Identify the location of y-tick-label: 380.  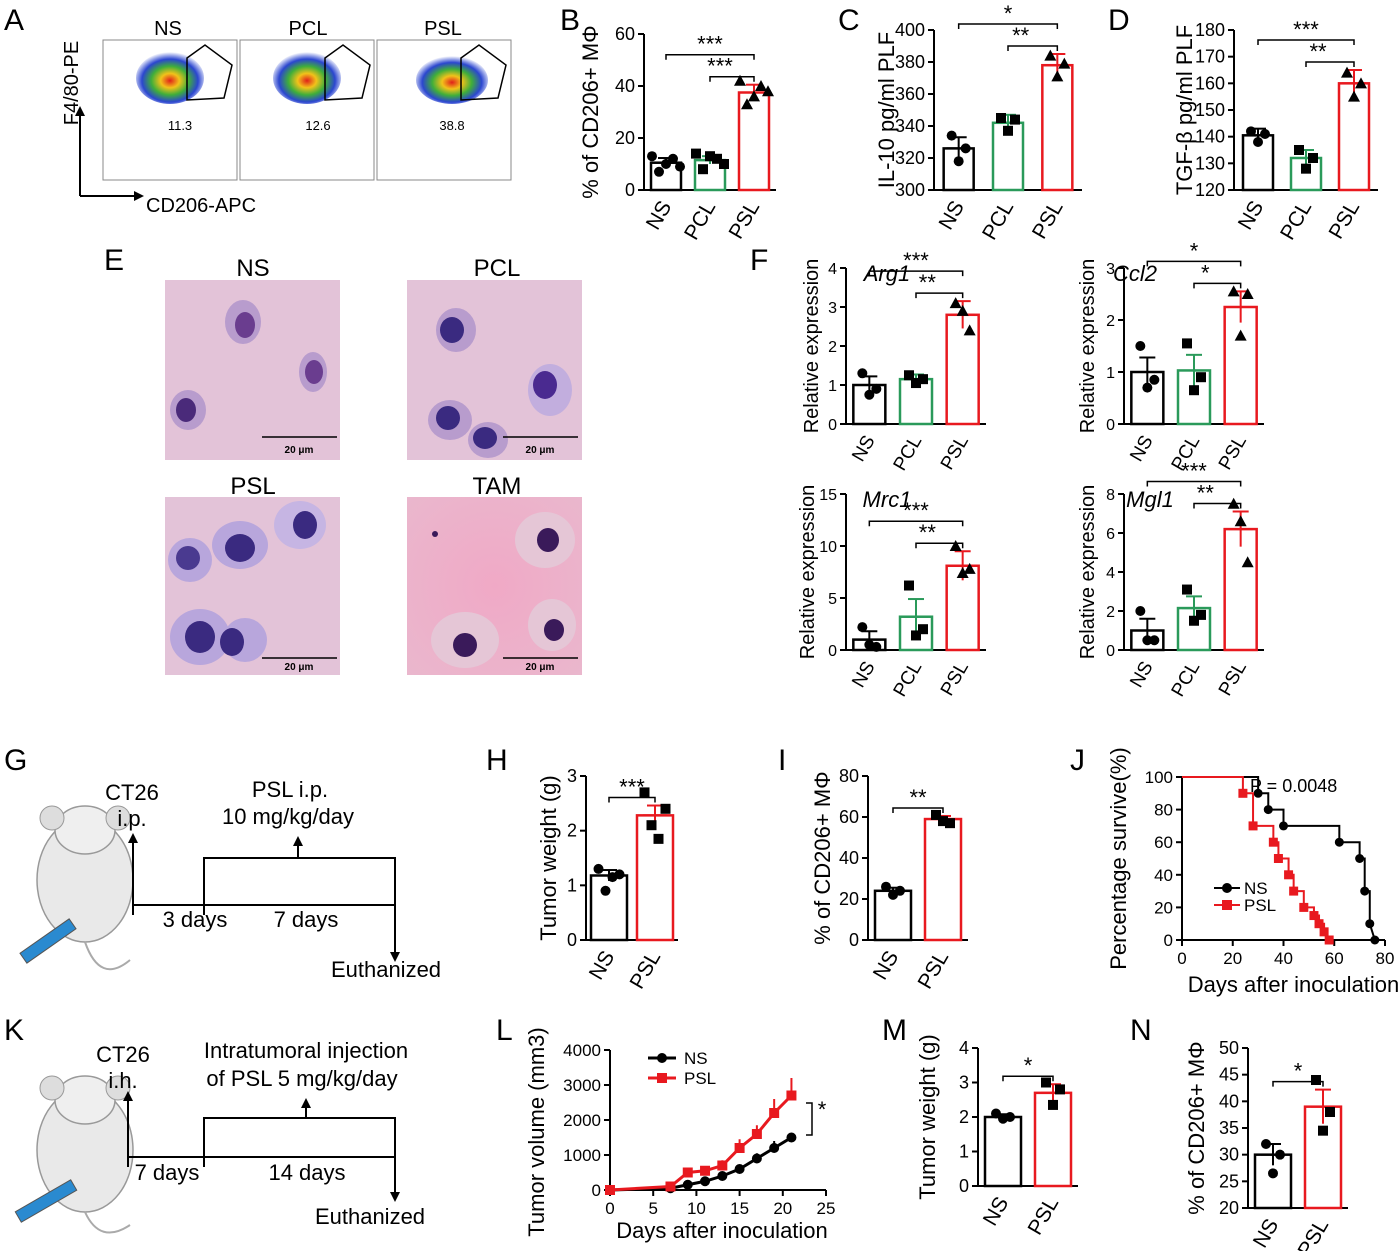
(910, 62).